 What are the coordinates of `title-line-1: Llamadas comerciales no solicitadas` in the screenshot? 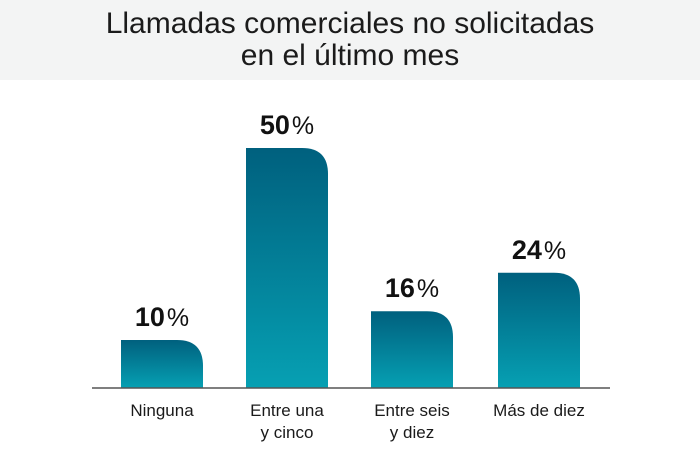 It's located at (350, 23).